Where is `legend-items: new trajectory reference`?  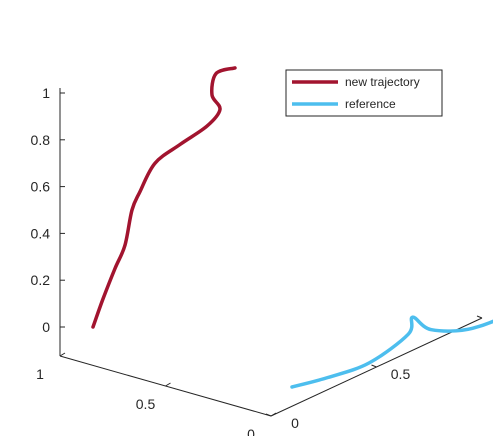 legend-items: new trajectory reference is located at coordinates (356, 93).